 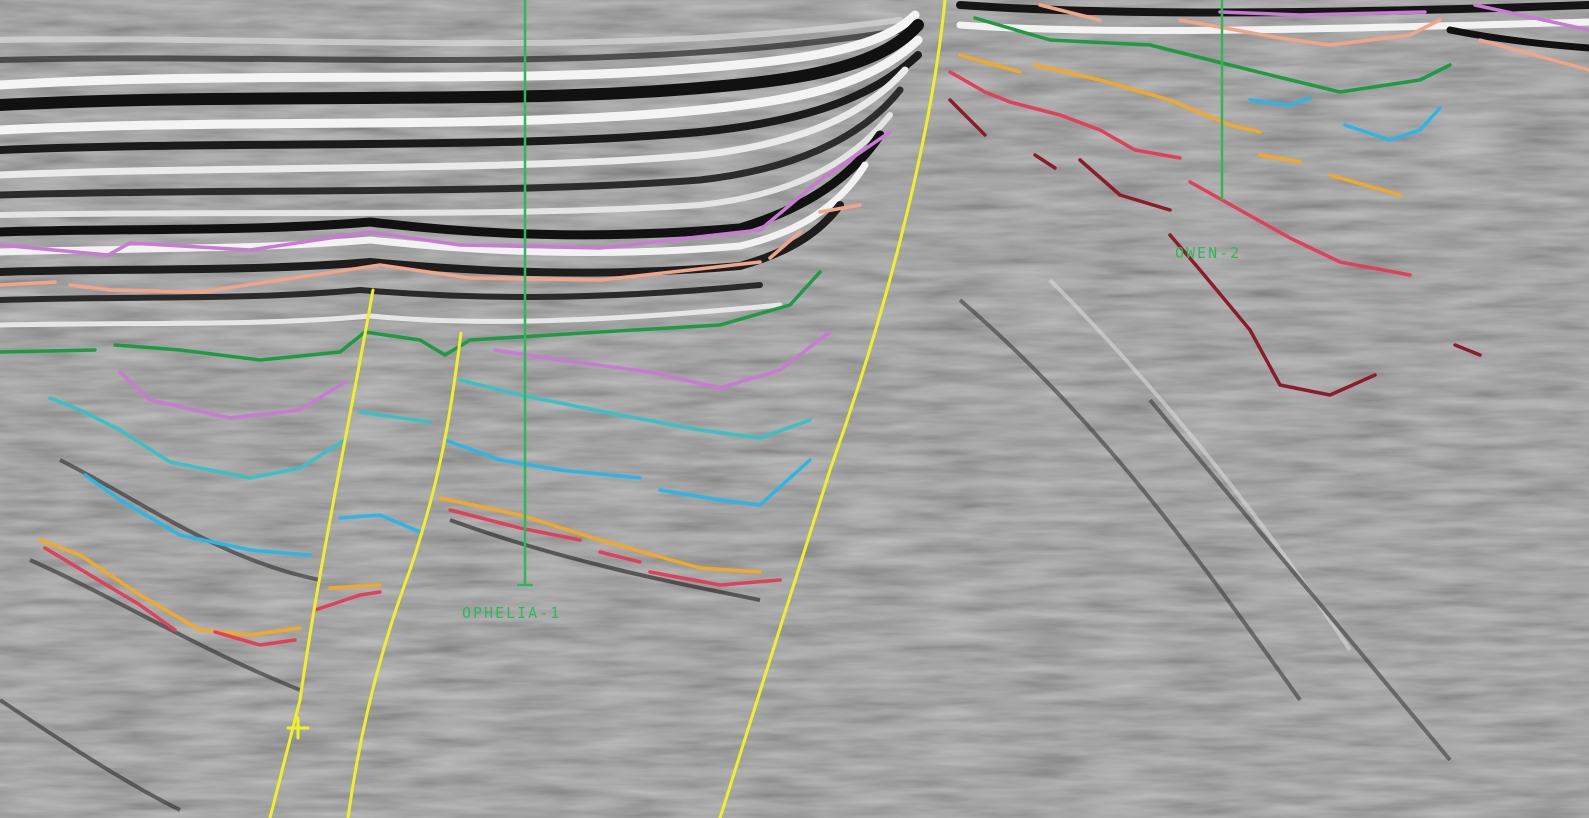 I want to click on fault-tick, so click(x=298, y=728).